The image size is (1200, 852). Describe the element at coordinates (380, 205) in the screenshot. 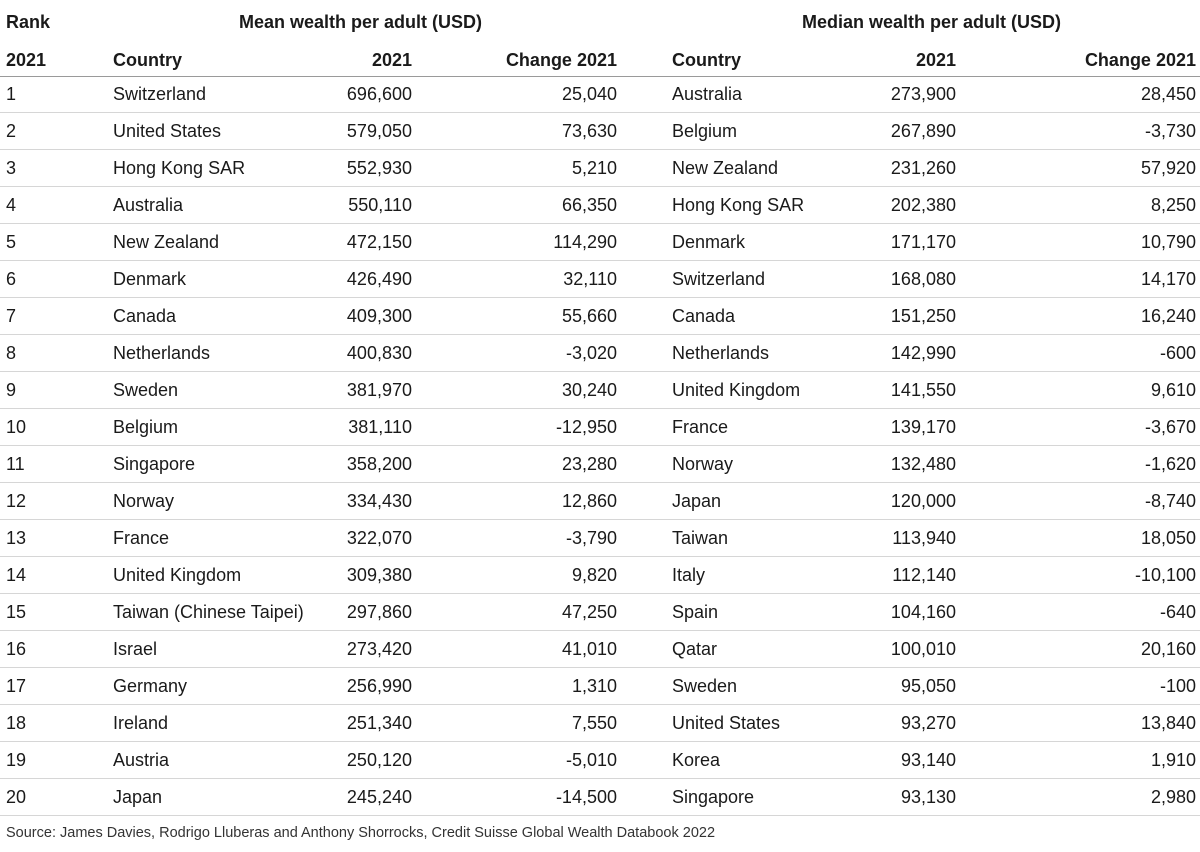

I see `mean-wealth-cell: 550,110` at that location.